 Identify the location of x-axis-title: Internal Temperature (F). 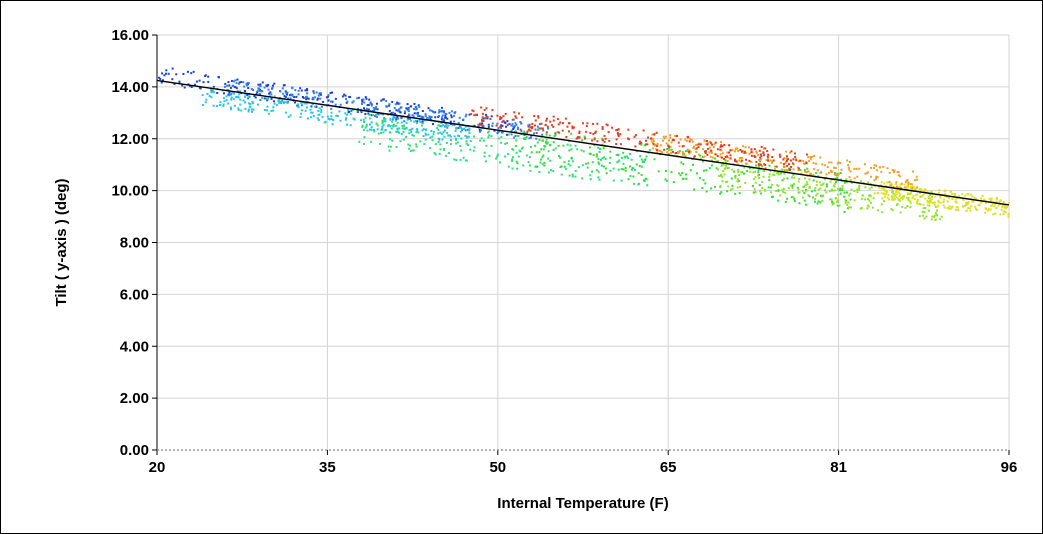
(582, 503).